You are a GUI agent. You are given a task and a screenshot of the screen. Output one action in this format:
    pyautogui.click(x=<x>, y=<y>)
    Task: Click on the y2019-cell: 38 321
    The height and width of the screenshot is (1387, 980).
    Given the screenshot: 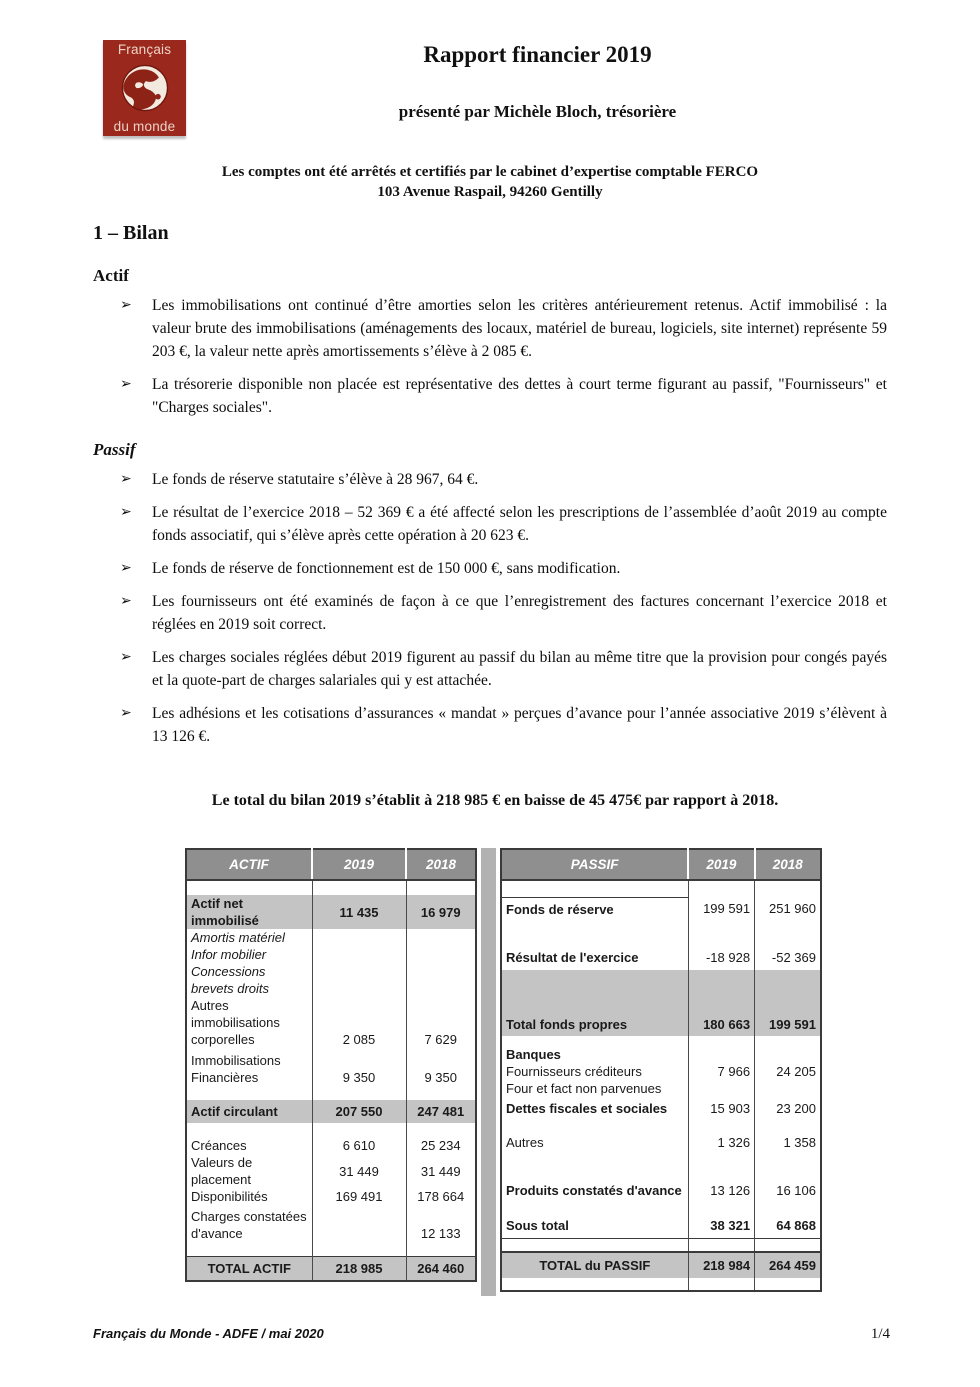 What is the action you would take?
    pyautogui.click(x=721, y=1226)
    